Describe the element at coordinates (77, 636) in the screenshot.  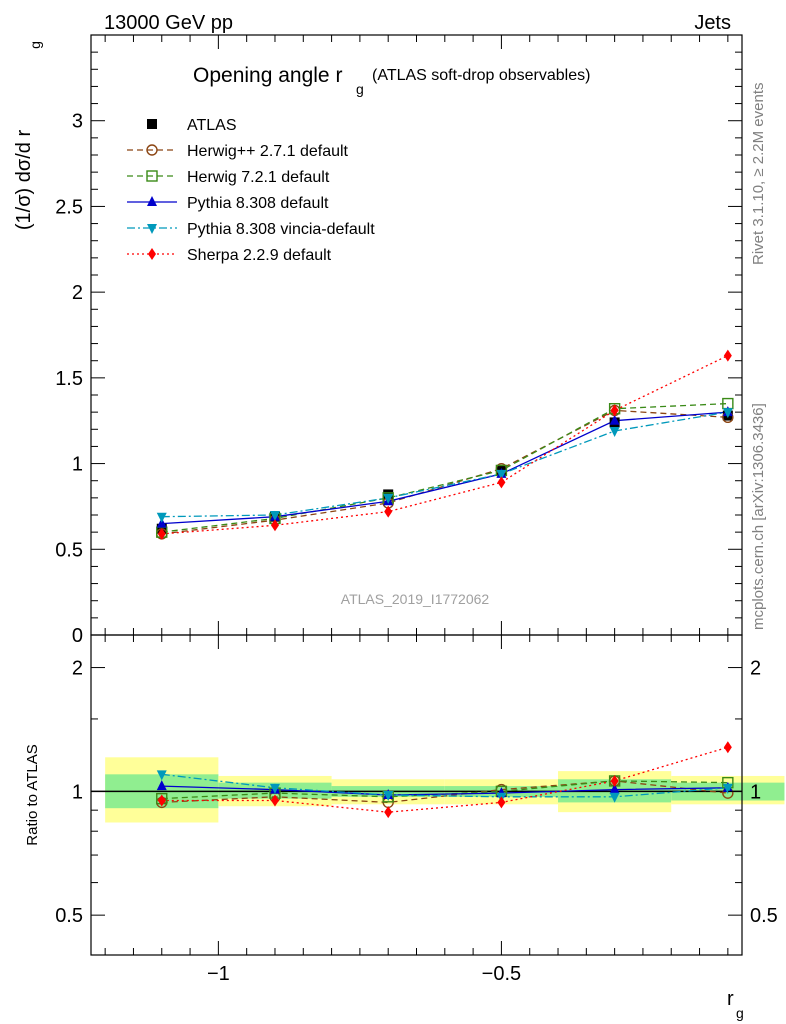
I see `y-tick-label: 0` at that location.